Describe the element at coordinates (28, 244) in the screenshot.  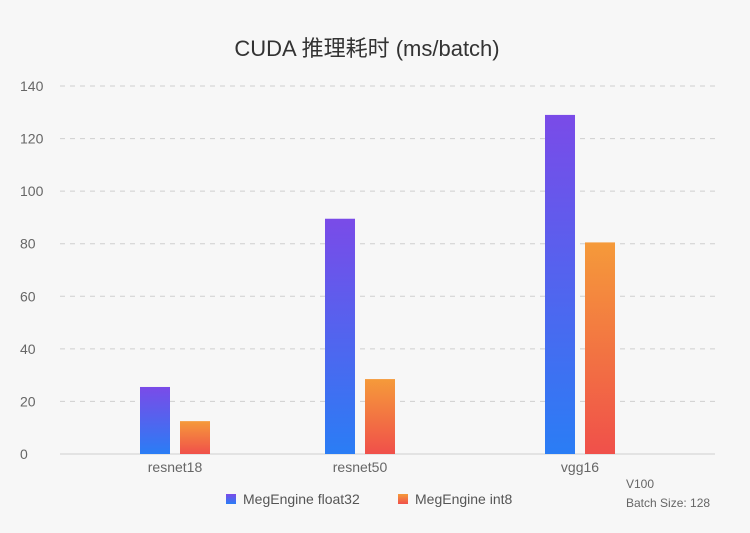
I see `y-tick-label: 80` at that location.